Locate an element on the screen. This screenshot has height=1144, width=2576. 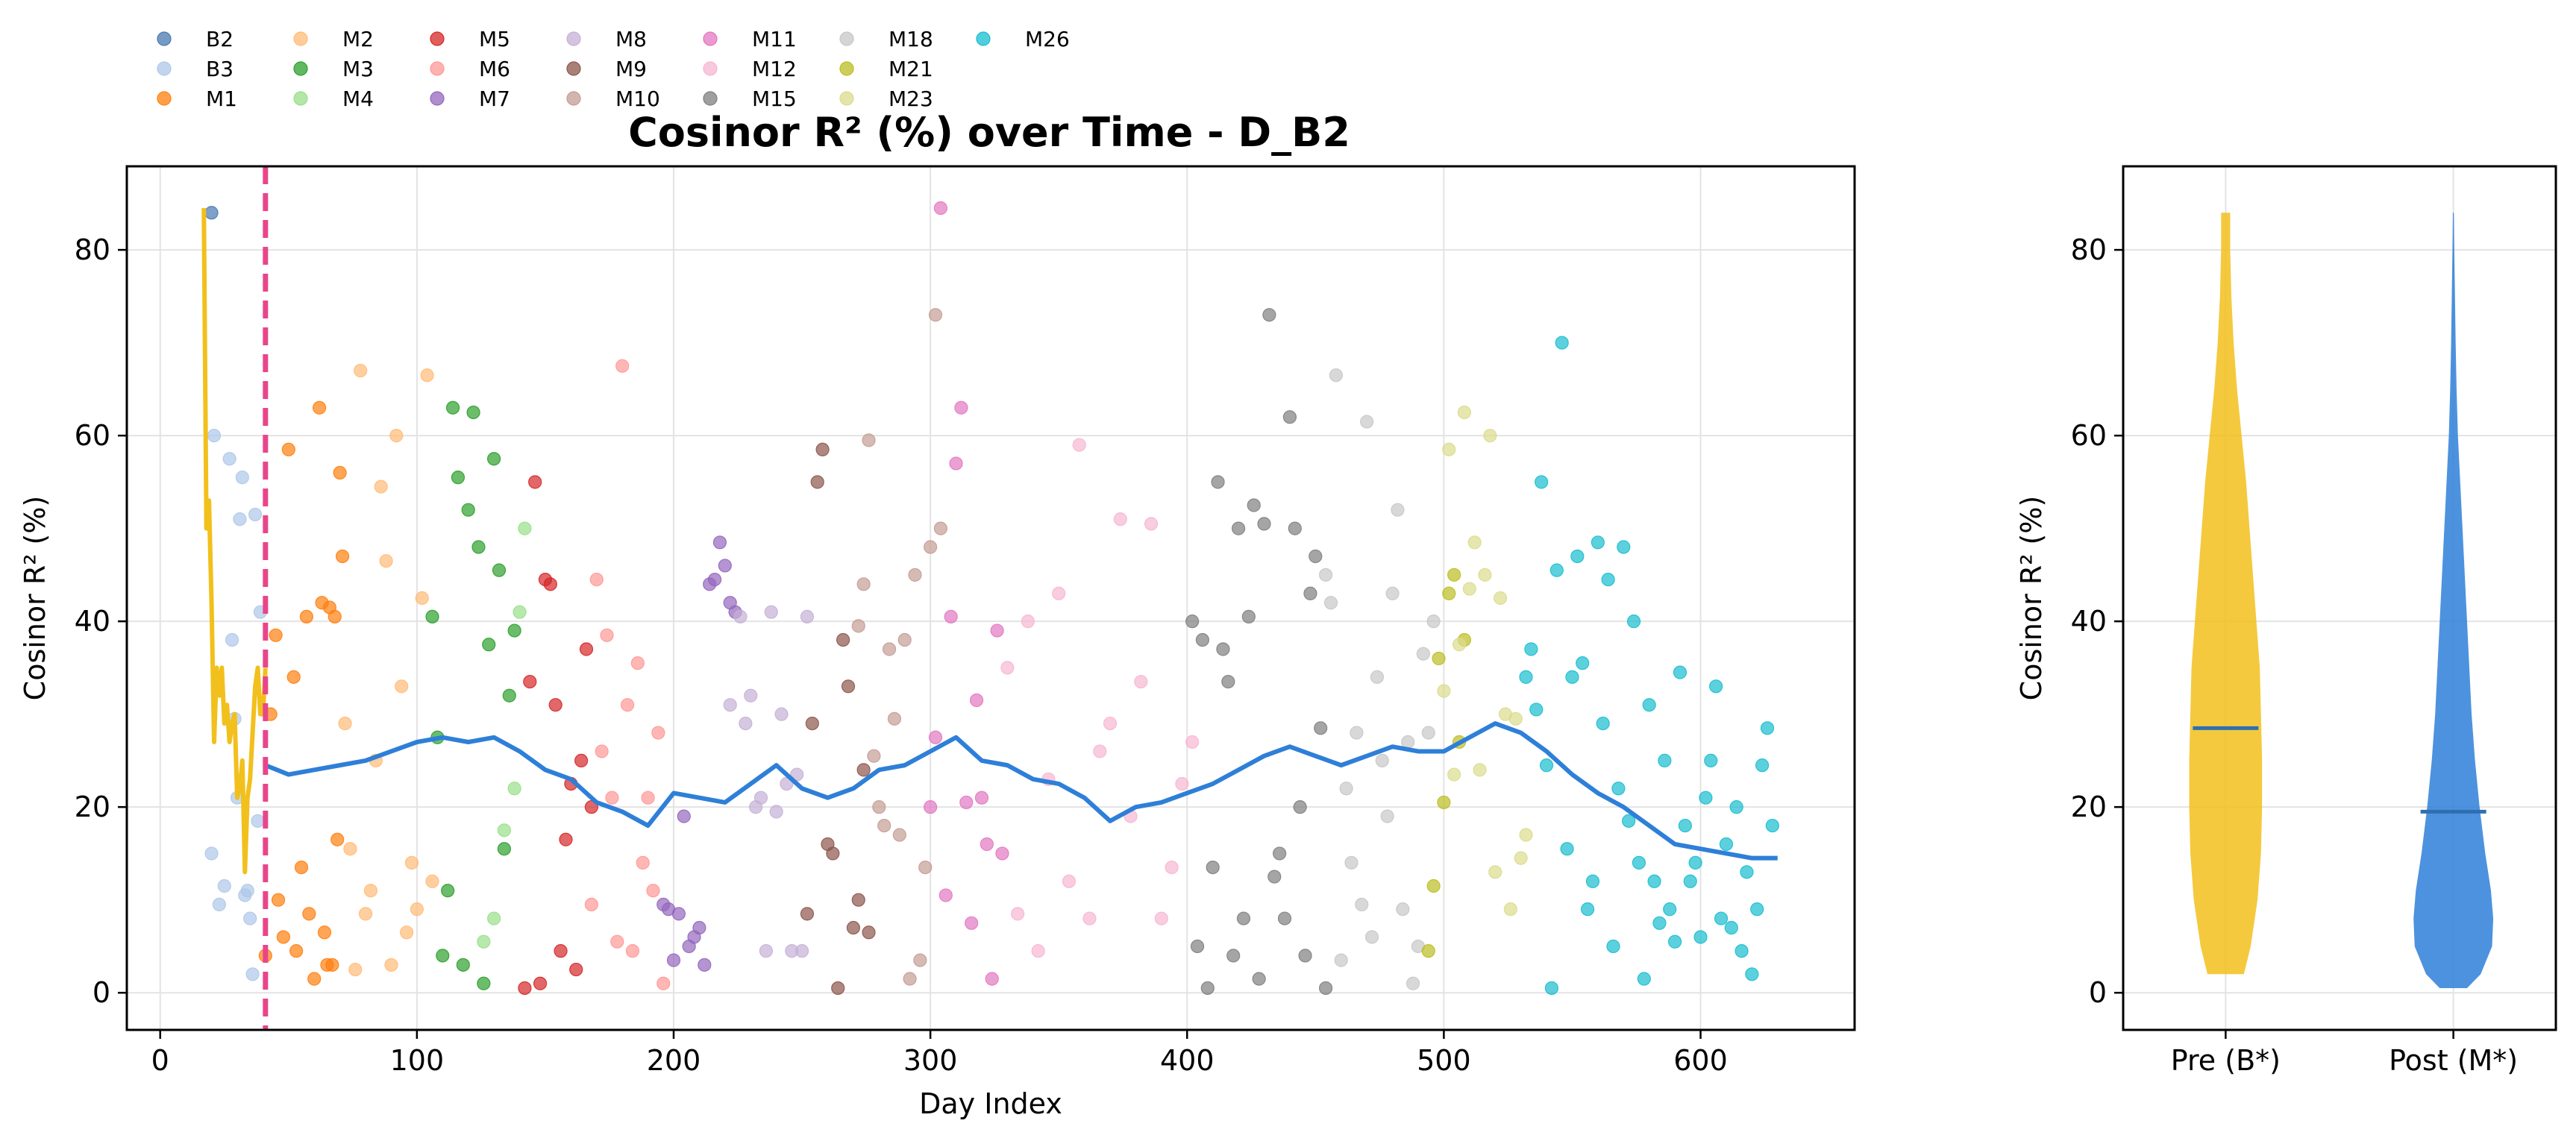
violin-body-pre is located at coordinates (2226, 594).